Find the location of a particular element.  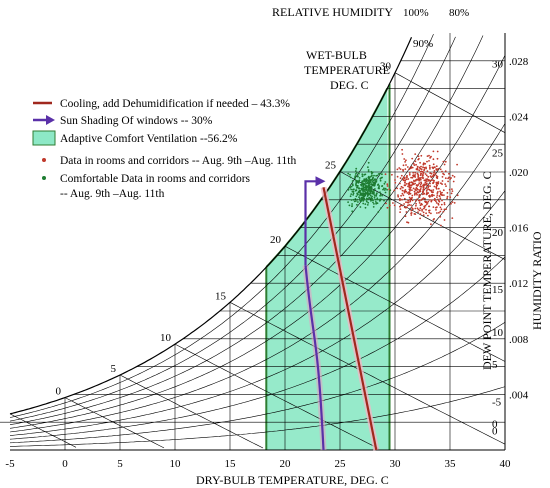

legend-sun-shading-arrowhead is located at coordinates (50, 120).